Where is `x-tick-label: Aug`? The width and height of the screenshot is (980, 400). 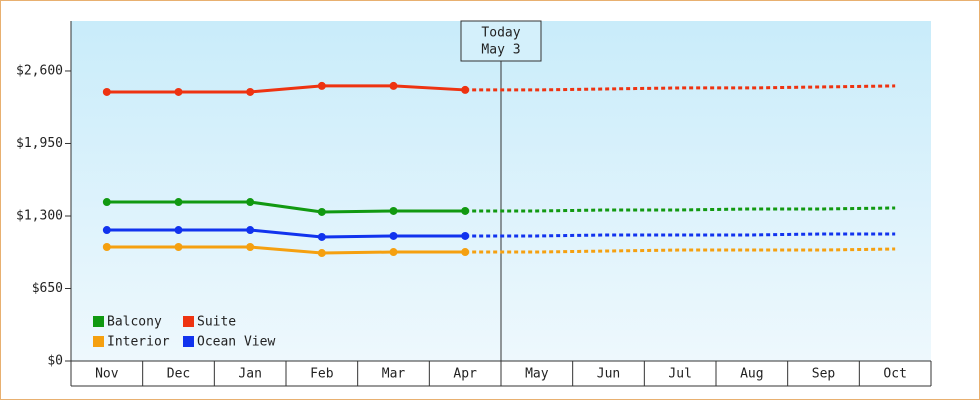
x-tick-label: Aug is located at coordinates (751, 374).